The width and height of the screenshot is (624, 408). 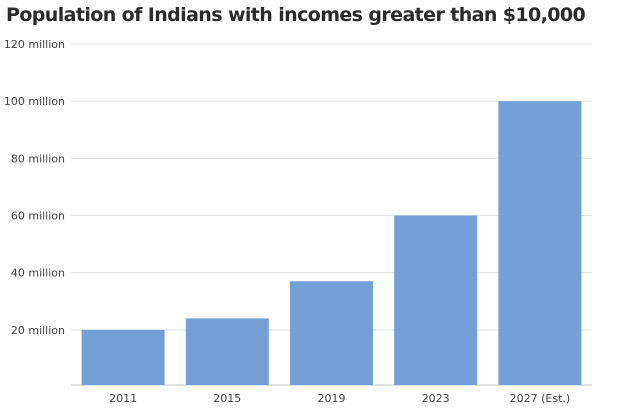 I want to click on bar-2027 (Est.), so click(x=540, y=243).